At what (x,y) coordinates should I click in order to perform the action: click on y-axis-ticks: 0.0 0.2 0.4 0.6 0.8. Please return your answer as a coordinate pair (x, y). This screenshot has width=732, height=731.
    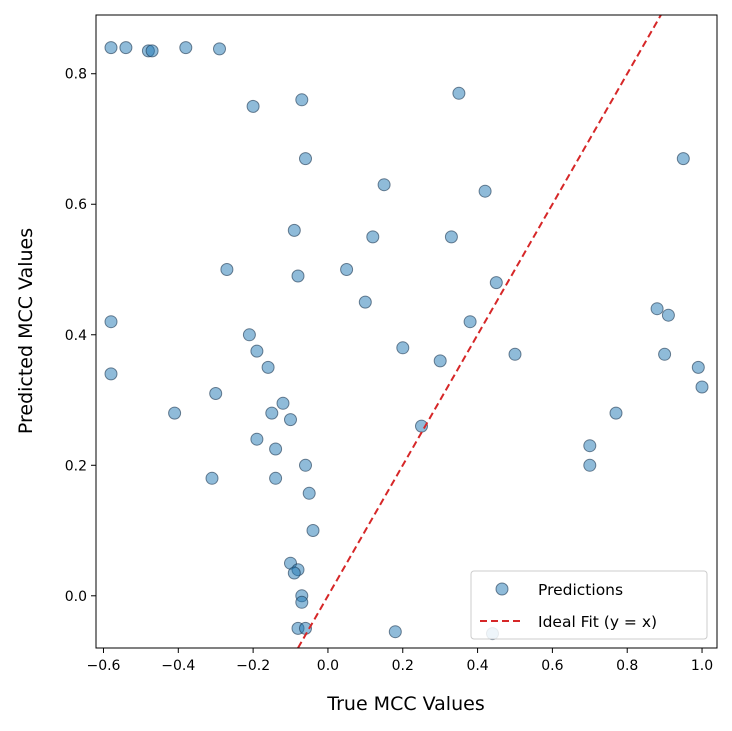
    Looking at the image, I should click on (80, 336).